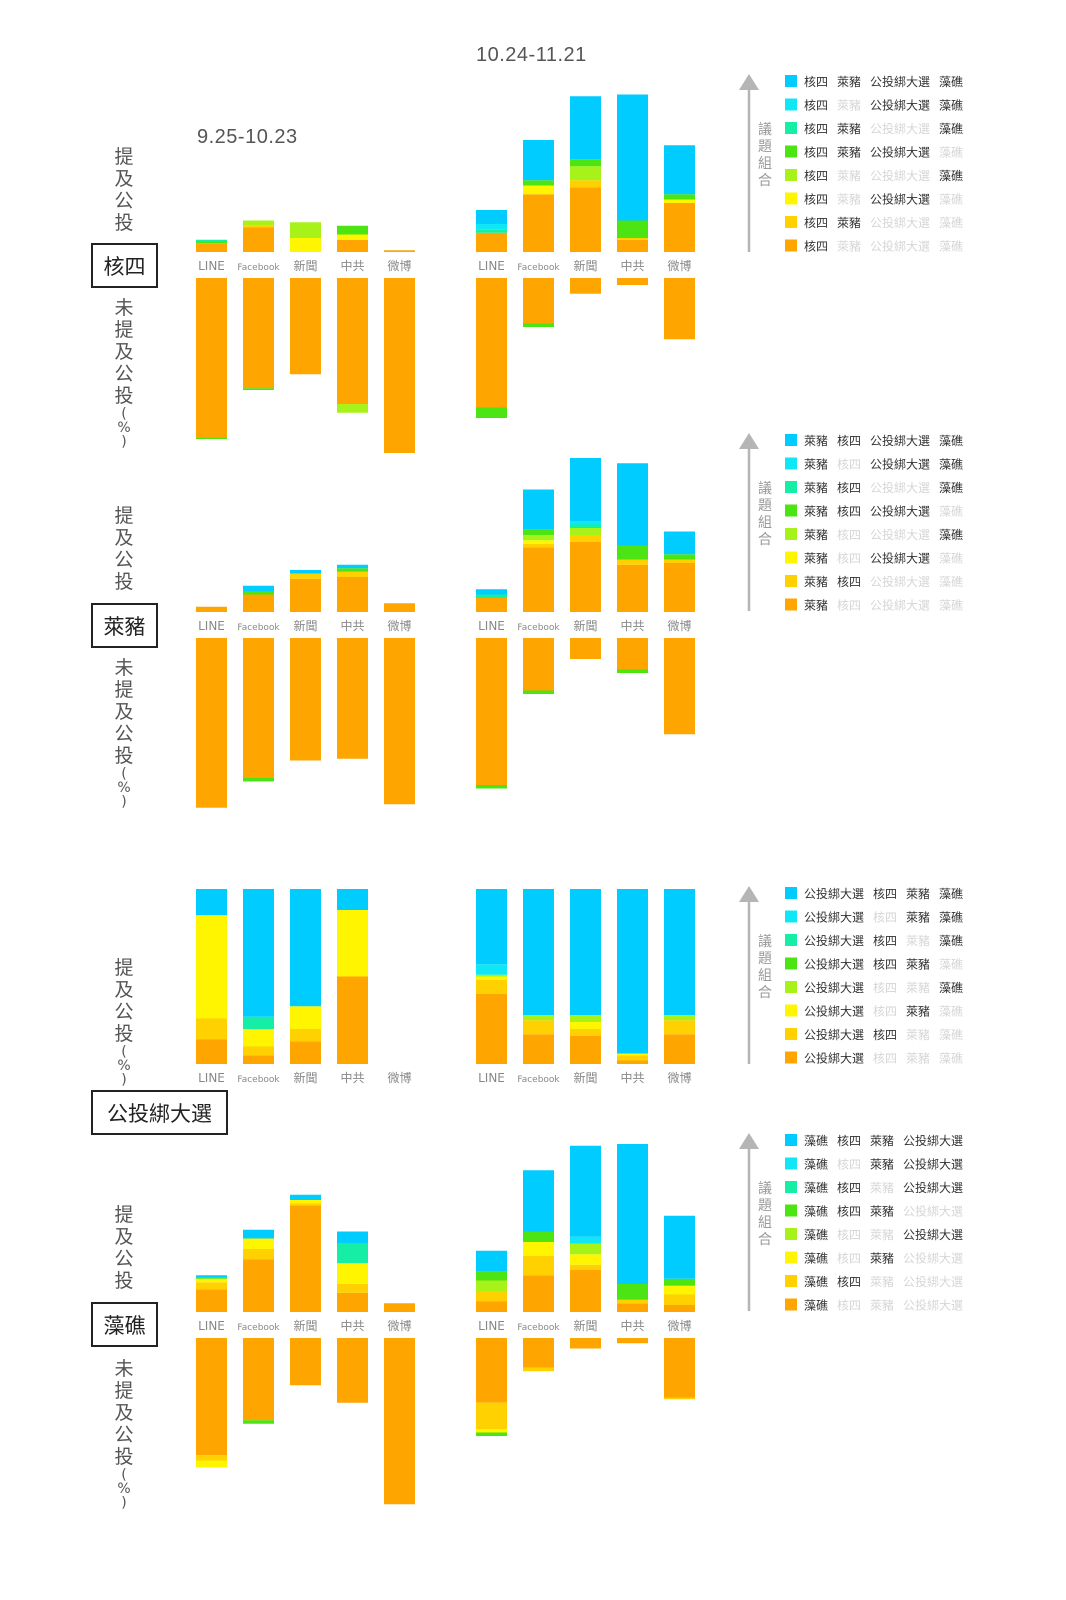  Describe the element at coordinates (885, 941) in the screenshot. I see `legend-term-2-2-1: 核四` at that location.